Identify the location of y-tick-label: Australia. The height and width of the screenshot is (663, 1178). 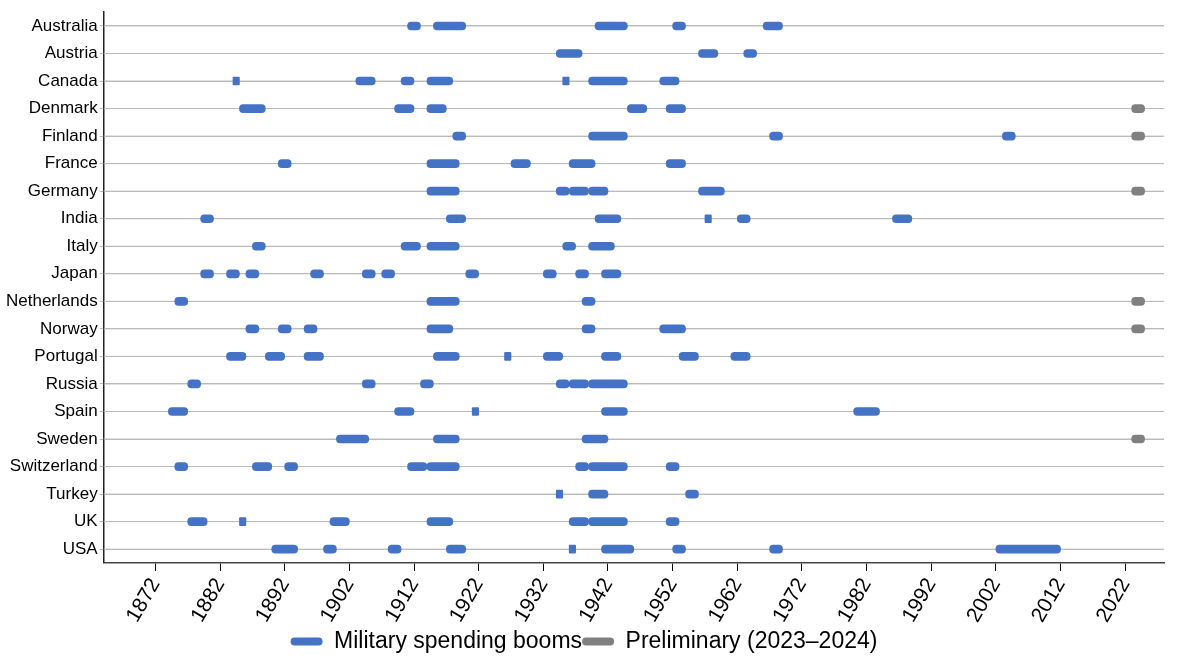
(65, 25).